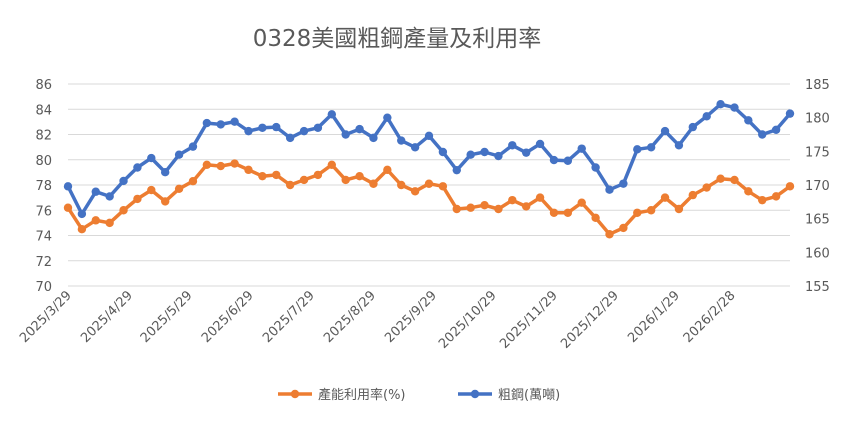  I want to click on x-tick-label: 2025/7/29, so click(289, 317).